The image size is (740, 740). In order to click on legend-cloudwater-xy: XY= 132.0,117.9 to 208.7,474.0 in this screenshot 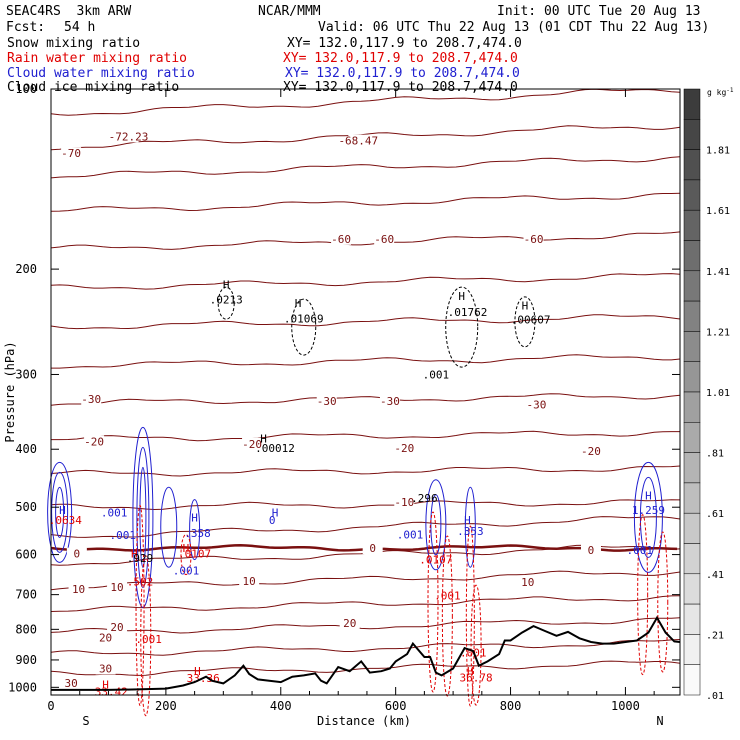, I will do `click(402, 73)`.